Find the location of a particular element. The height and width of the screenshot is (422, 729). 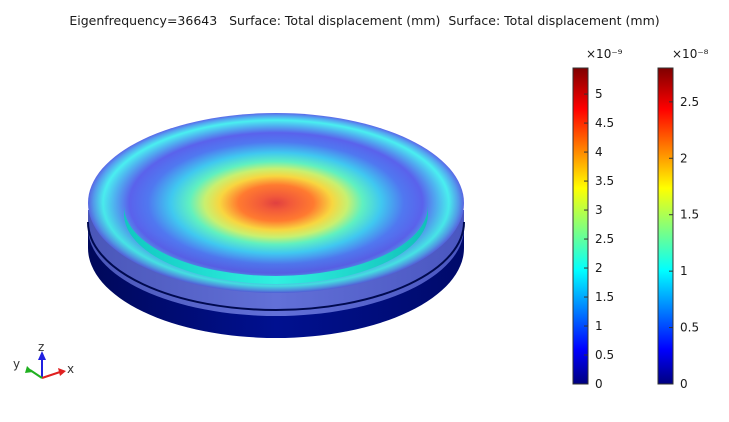

colorbar-1-gradient is located at coordinates (580, 226).